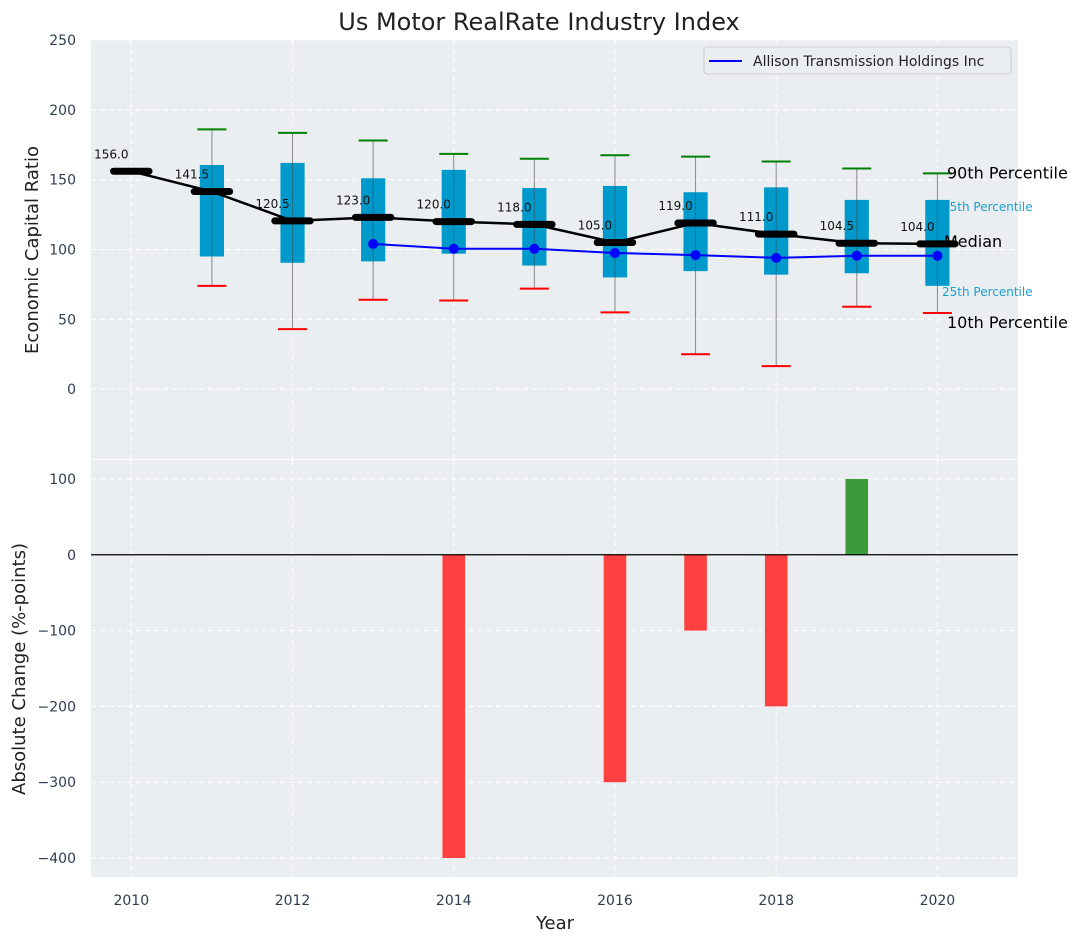 This screenshot has width=1082, height=946. I want to click on x-tick-label: 2010, so click(131, 901).